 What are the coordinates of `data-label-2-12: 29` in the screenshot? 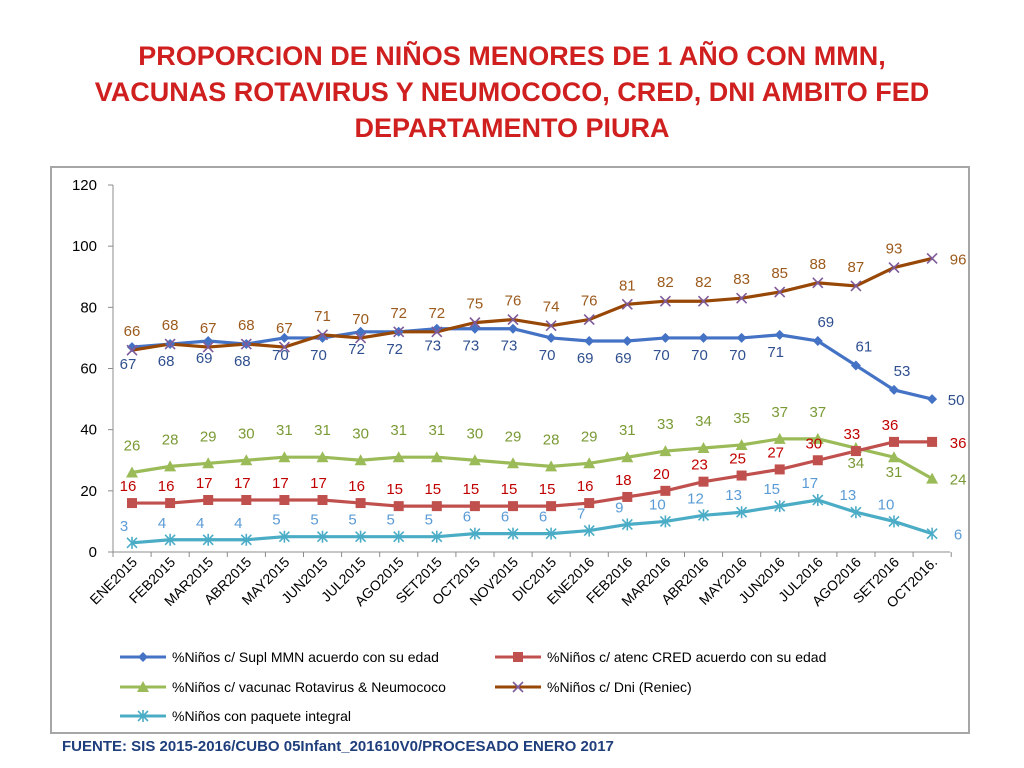 It's located at (589, 436).